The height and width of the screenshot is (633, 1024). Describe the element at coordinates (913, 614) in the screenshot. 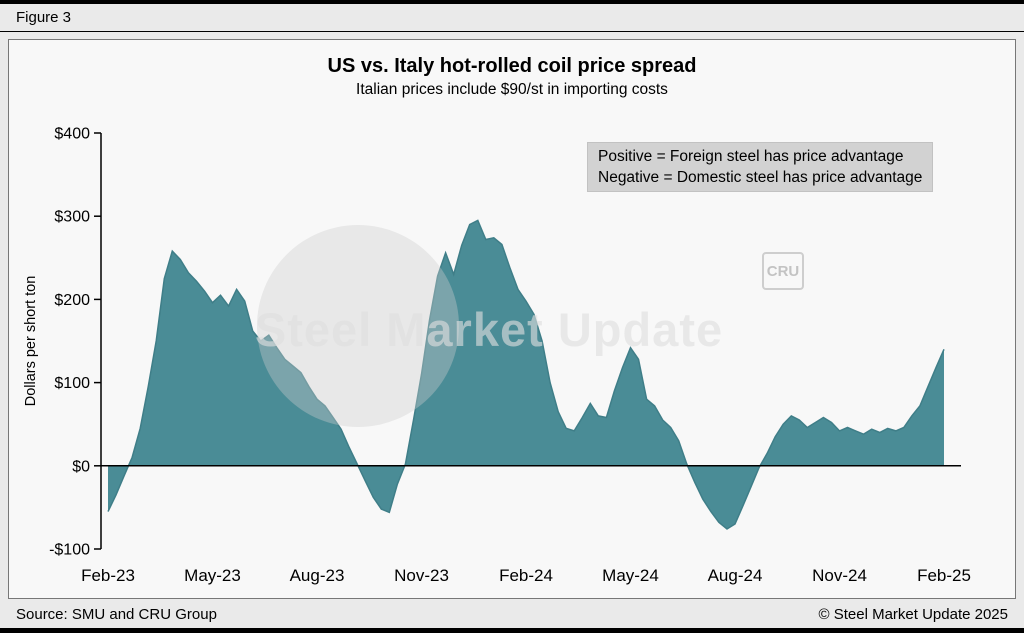

I see `copyright-note: © Steel Market Update 2025` at that location.